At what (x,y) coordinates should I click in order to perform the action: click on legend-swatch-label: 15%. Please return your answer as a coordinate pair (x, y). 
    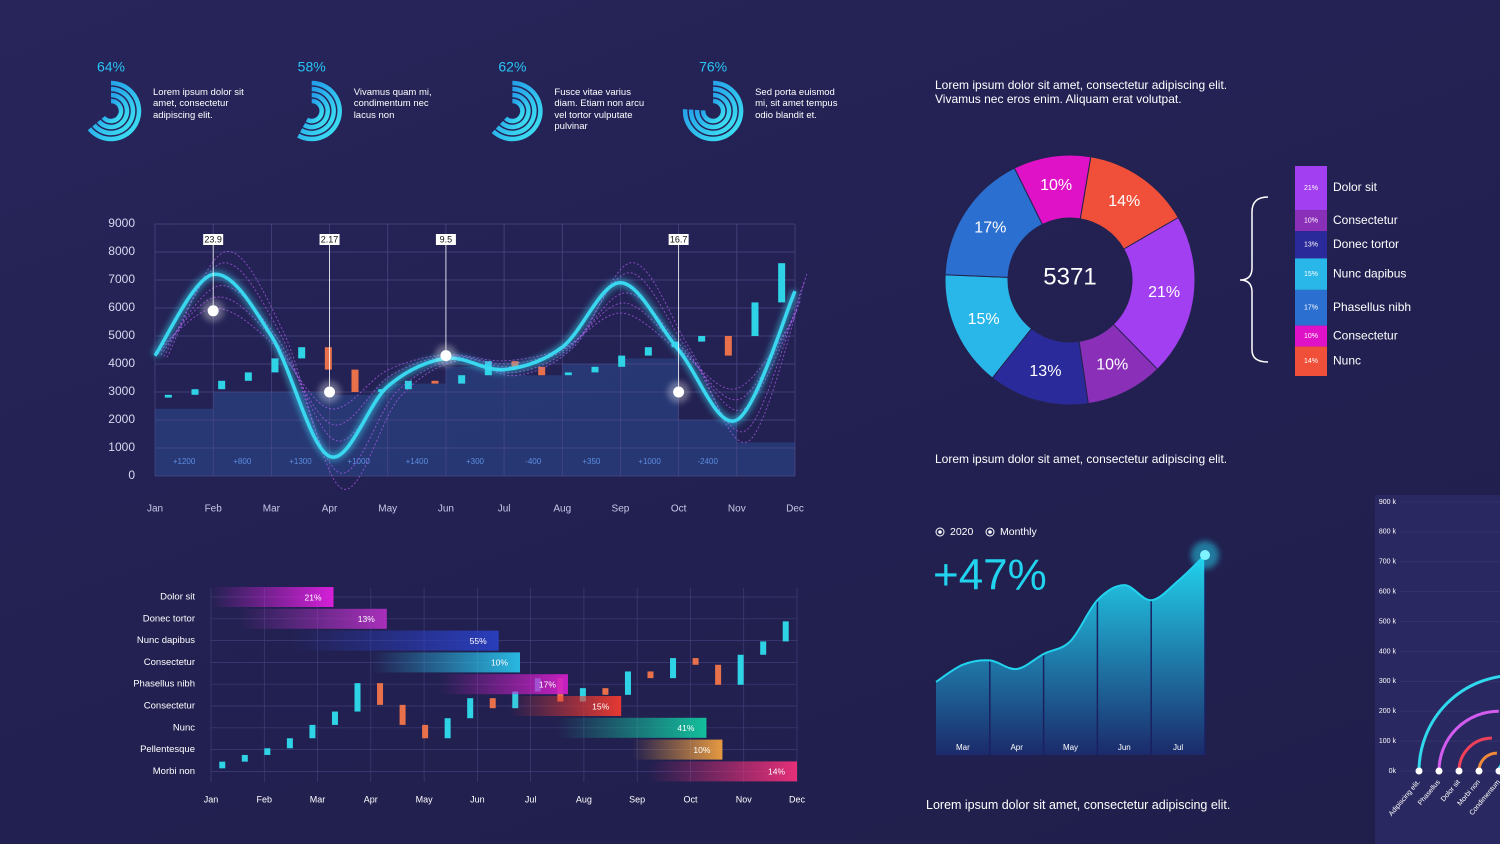
    Looking at the image, I should click on (1311, 274).